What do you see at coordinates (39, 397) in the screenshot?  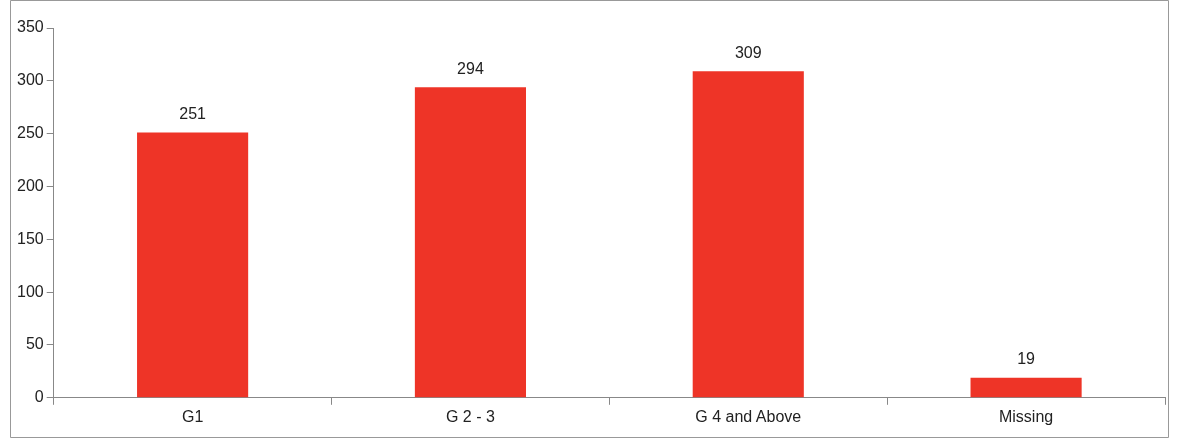 I see `y-tick-label: 0` at bounding box center [39, 397].